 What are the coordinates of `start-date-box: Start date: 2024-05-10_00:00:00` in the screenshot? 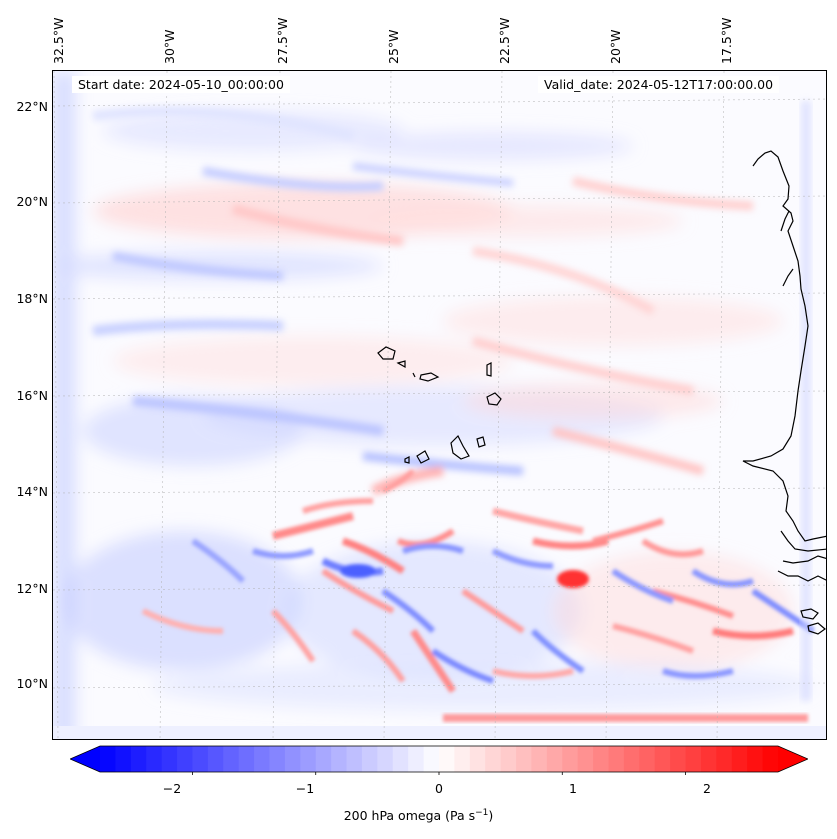 It's located at (181, 84).